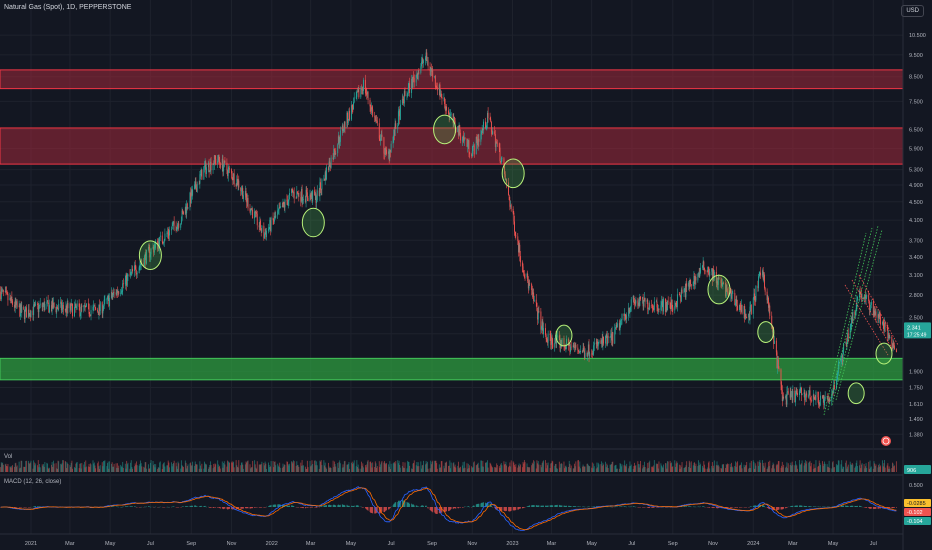 Image resolution: width=932 pixels, height=550 pixels. What do you see at coordinates (912, 11) in the screenshot?
I see `currency-button: USD` at bounding box center [912, 11].